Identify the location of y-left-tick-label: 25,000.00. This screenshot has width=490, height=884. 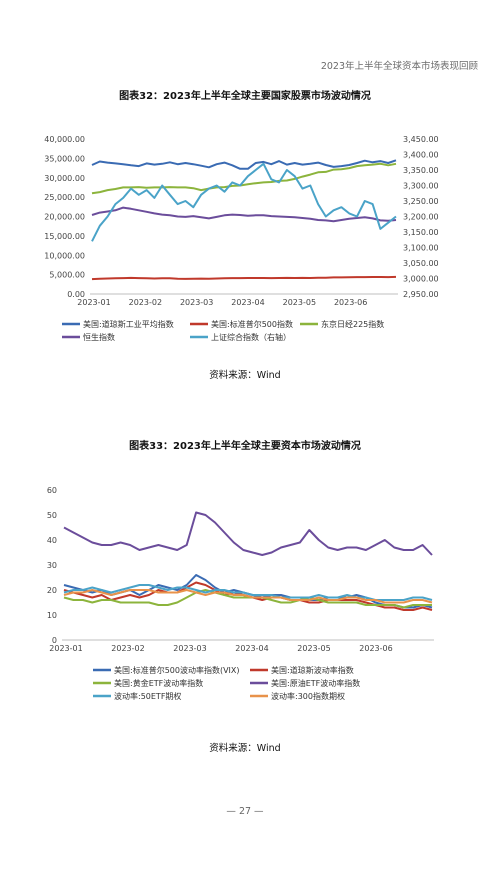
(64, 197).